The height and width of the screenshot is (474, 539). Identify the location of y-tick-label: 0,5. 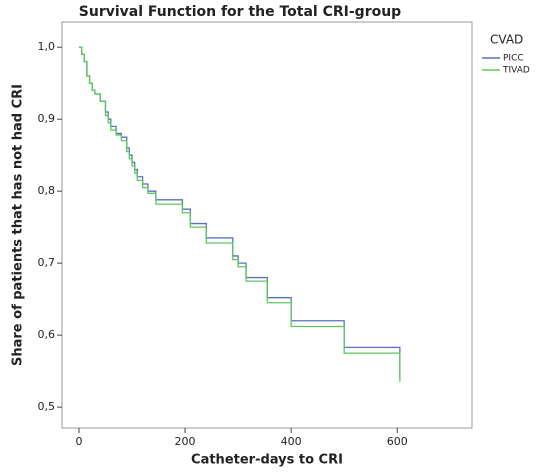
(47, 406).